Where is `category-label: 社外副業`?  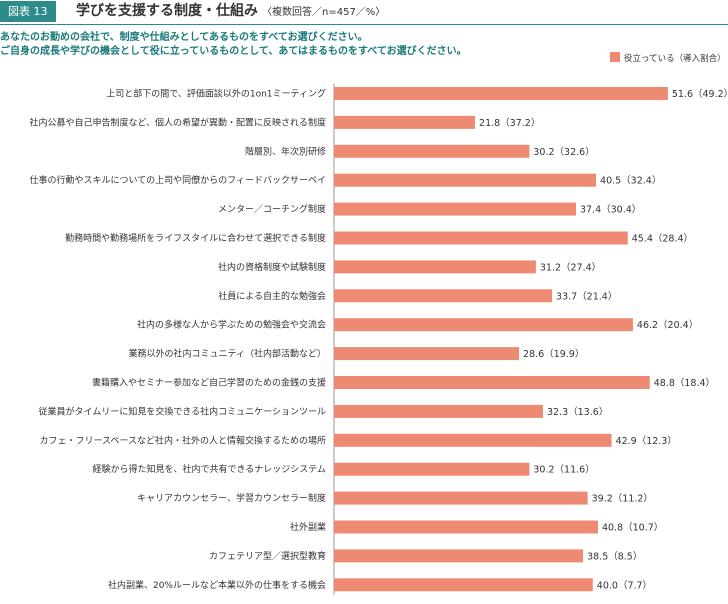 category-label: 社外副業 is located at coordinates (308, 527).